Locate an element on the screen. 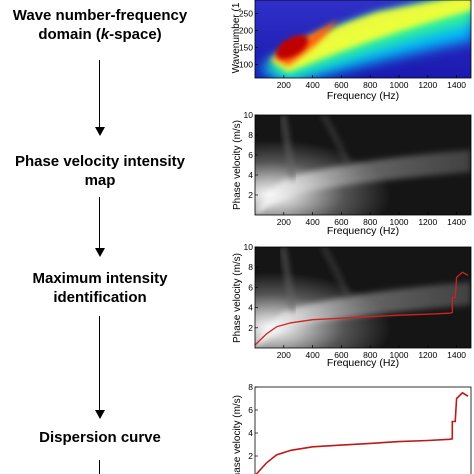 Image resolution: width=474 pixels, height=474 pixels. phase-map-y-ticks: 2 4 6 8 10 is located at coordinates (251, 155).